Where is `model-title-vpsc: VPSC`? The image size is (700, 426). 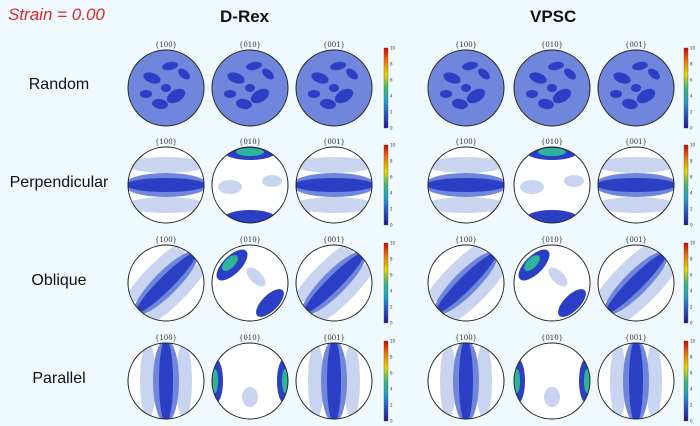 model-title-vpsc: VPSC is located at coordinates (553, 16).